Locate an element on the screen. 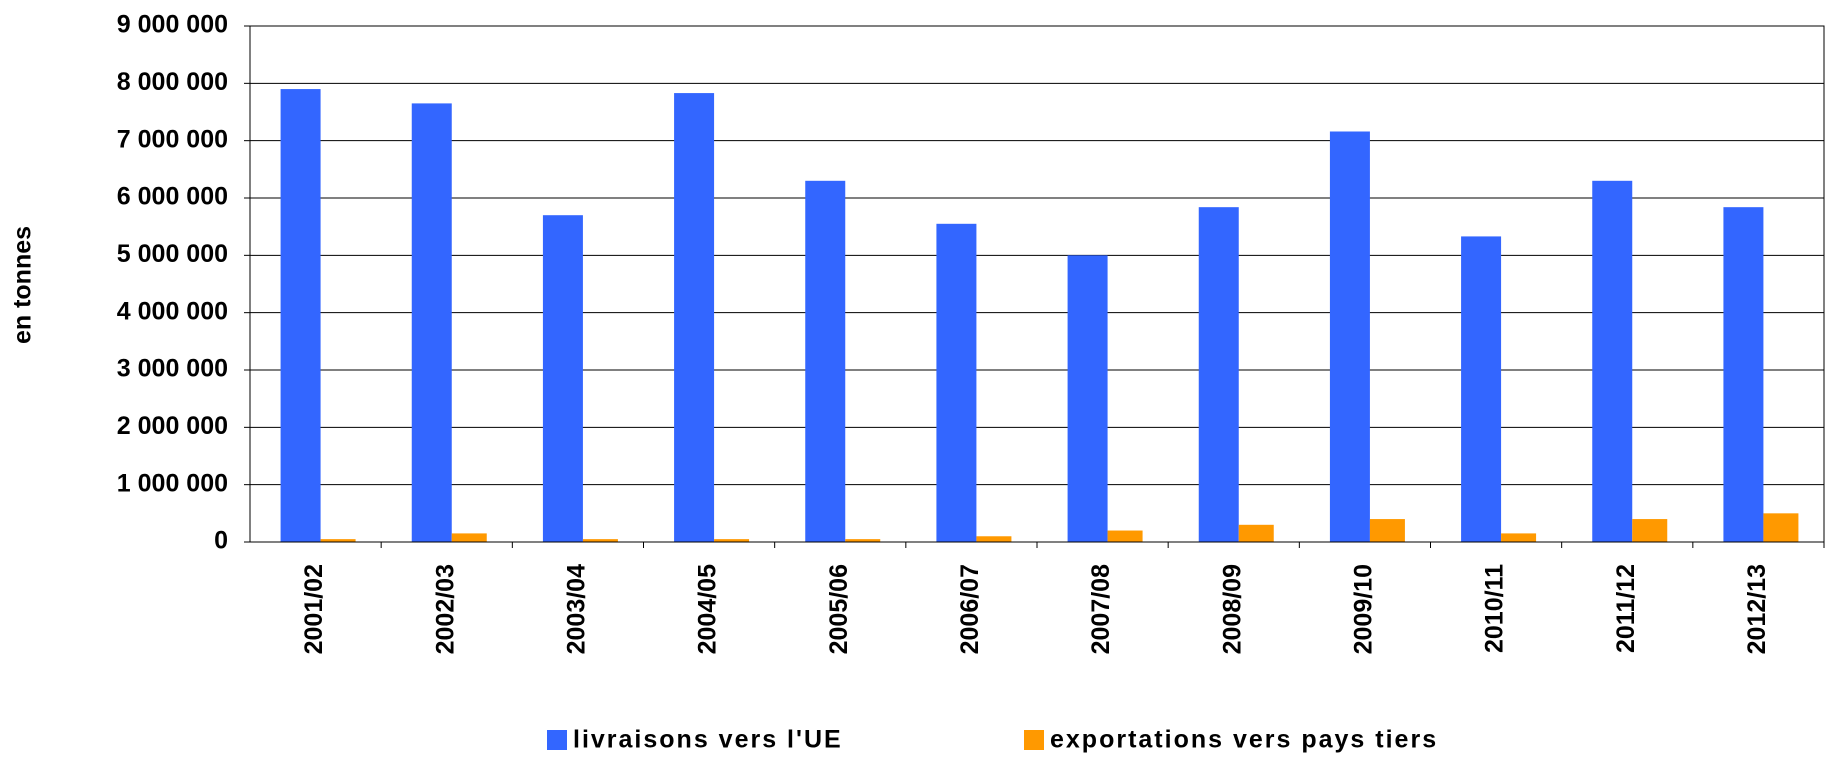  x-tick-label: 2010/11 is located at coordinates (1495, 608).